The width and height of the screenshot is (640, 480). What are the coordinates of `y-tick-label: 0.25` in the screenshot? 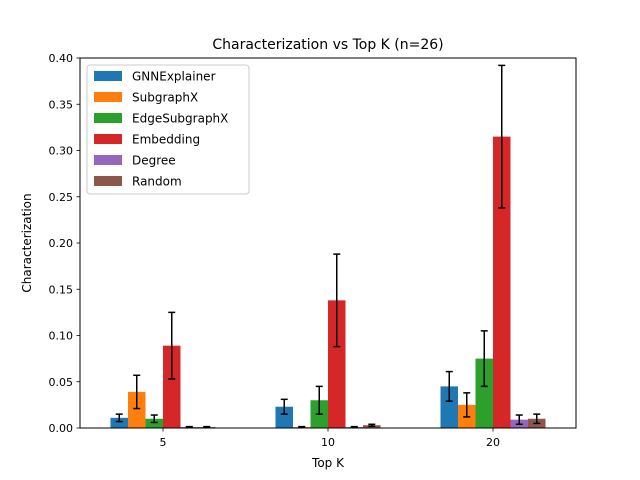 It's located at (61, 197).